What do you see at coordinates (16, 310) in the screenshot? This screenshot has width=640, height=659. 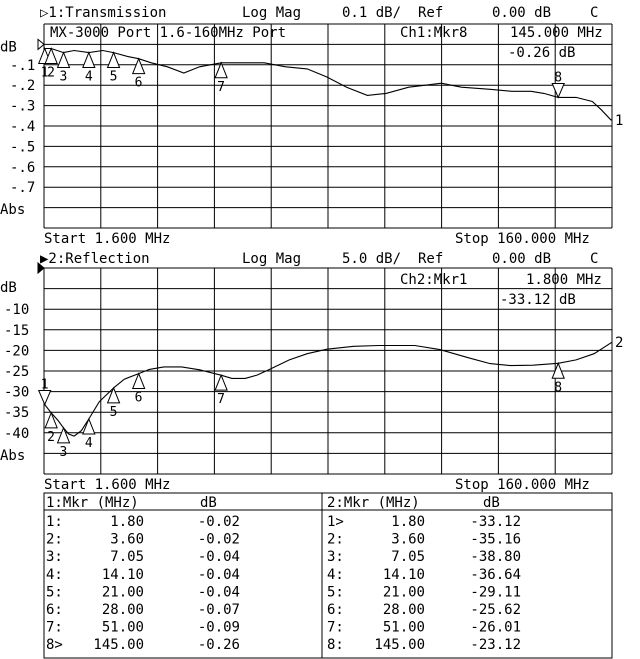 I see `y-tick-label: -10` at bounding box center [16, 310].